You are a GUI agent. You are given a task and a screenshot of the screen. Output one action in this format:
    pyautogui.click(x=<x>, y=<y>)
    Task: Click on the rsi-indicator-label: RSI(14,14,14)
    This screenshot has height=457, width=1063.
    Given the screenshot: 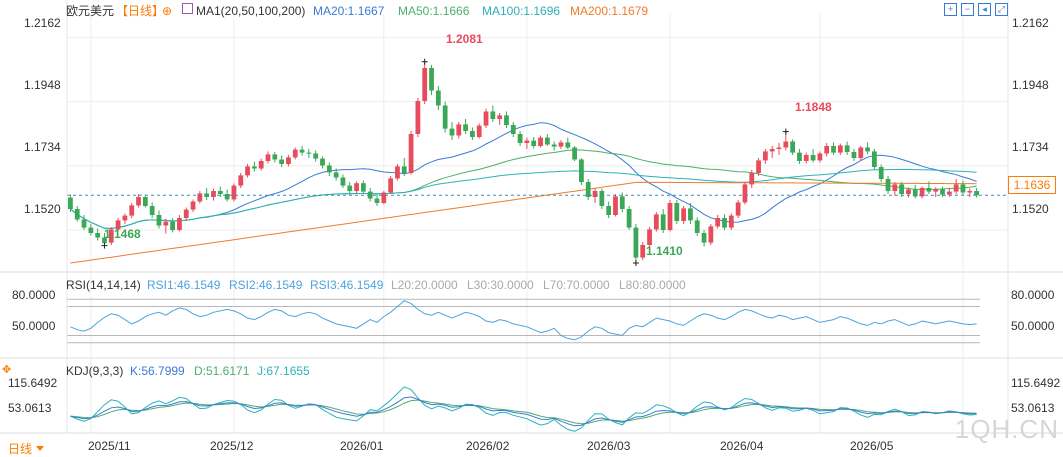 What is the action you would take?
    pyautogui.click(x=103, y=285)
    